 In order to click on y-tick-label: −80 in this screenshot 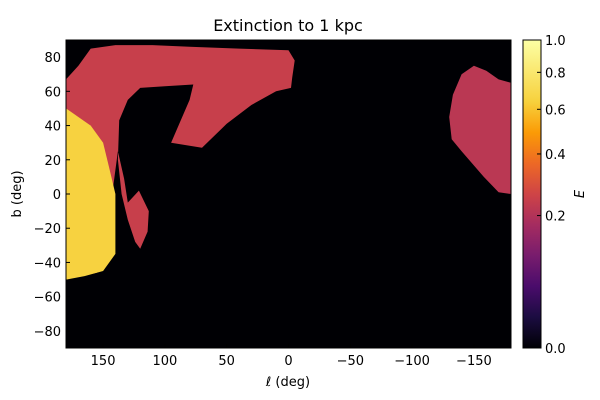, I will do `click(47, 332)`.